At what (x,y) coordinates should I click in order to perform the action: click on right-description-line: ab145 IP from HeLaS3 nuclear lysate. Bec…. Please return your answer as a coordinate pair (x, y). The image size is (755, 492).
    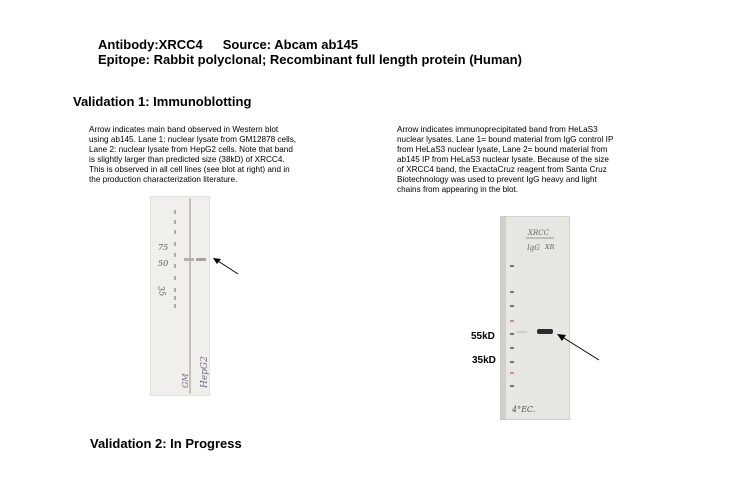
    Looking at the image, I should click on (503, 159).